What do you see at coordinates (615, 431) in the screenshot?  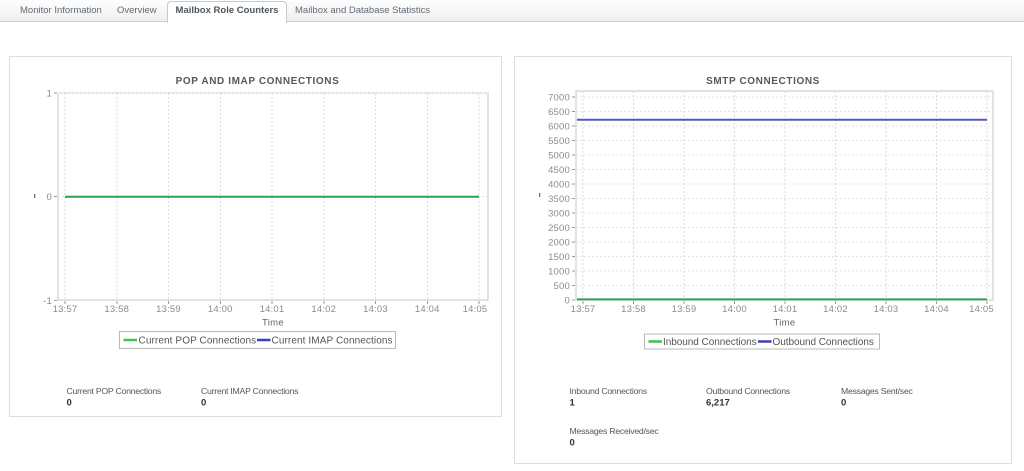 I see `svg-text: Messages Received/sec` at bounding box center [615, 431].